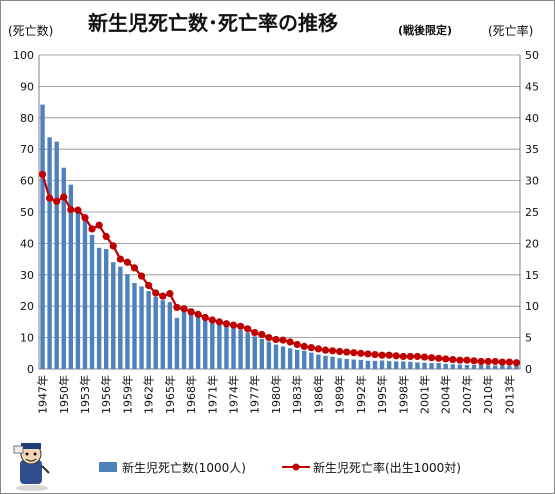  Describe the element at coordinates (30, 30) in the screenshot. I see `left-axis-unit: (死亡数)` at that location.